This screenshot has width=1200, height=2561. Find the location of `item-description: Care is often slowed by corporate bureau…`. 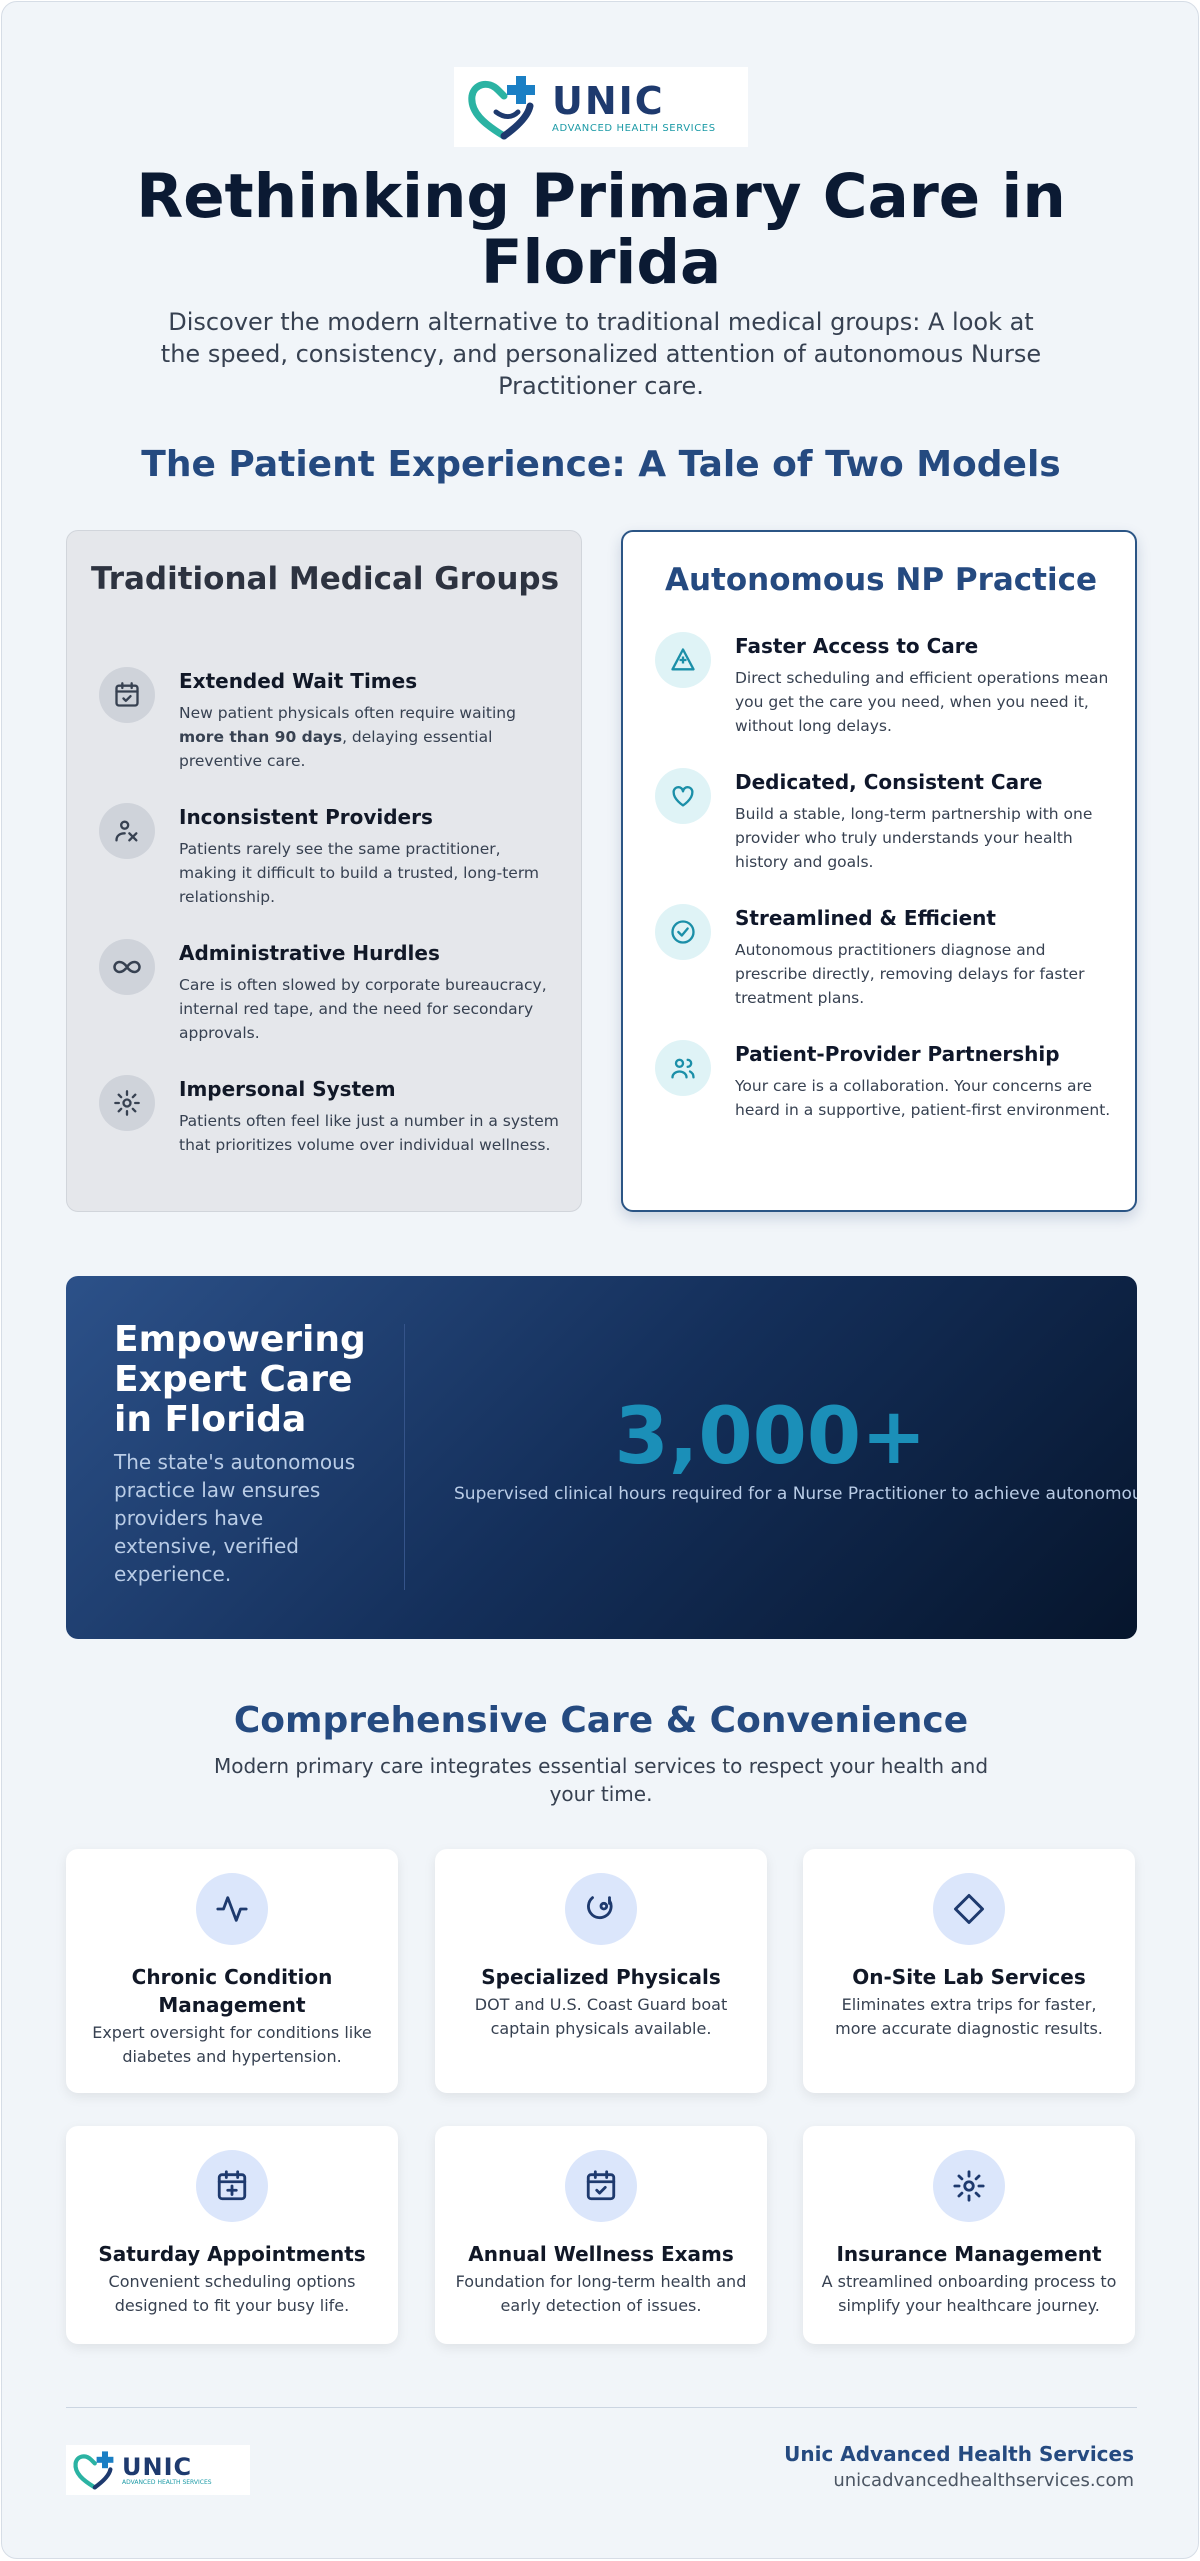

item-description: Care is often slowed by corporate bureau… is located at coordinates (363, 1009).